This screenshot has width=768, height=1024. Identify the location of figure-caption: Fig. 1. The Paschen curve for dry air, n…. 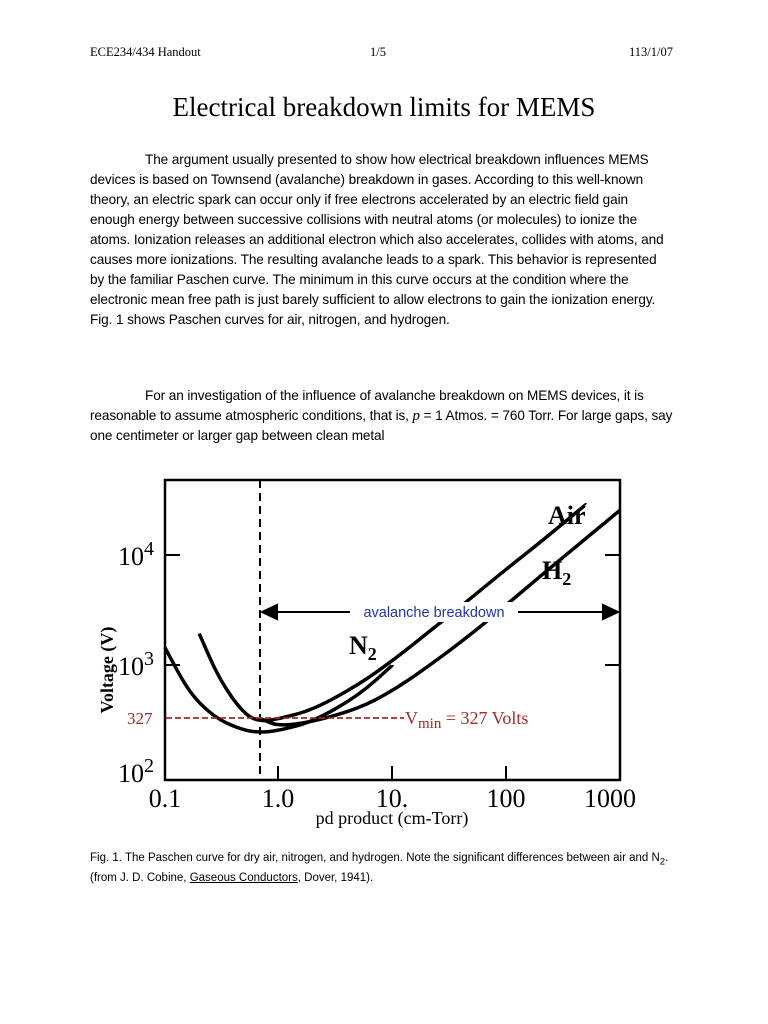
(385, 868).